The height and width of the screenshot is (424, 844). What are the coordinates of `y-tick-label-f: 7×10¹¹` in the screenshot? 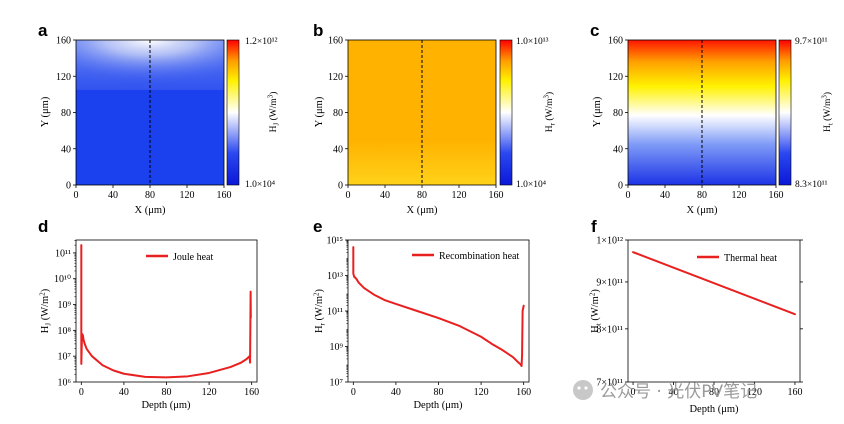 It's located at (609, 383).